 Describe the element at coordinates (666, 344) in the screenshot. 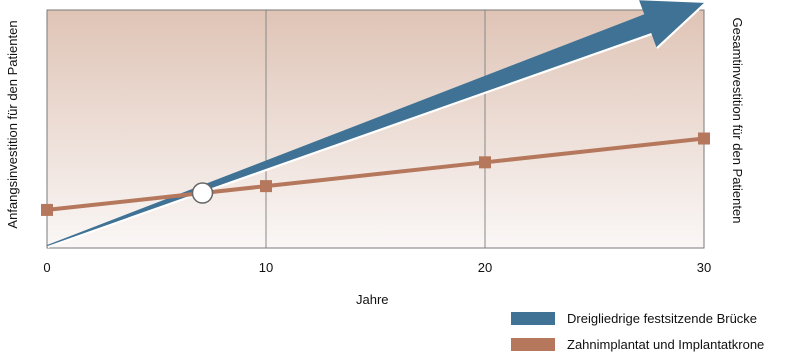

I see `legend-label-implant: Zahnimplantat und Implantatkrone` at that location.